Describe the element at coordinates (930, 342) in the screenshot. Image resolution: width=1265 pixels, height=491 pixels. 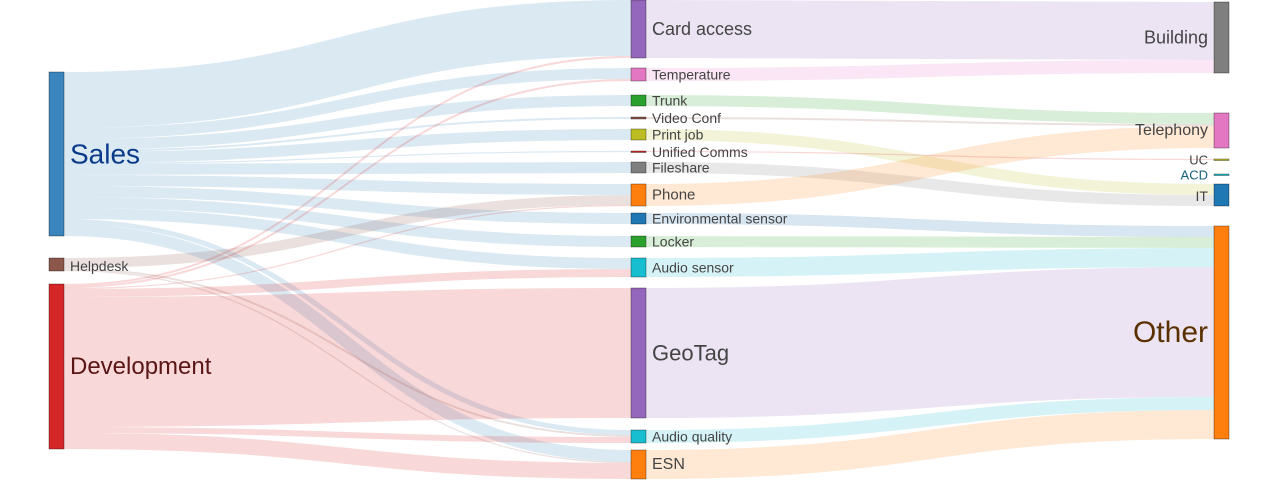
I see `link-geotag-to-other` at that location.